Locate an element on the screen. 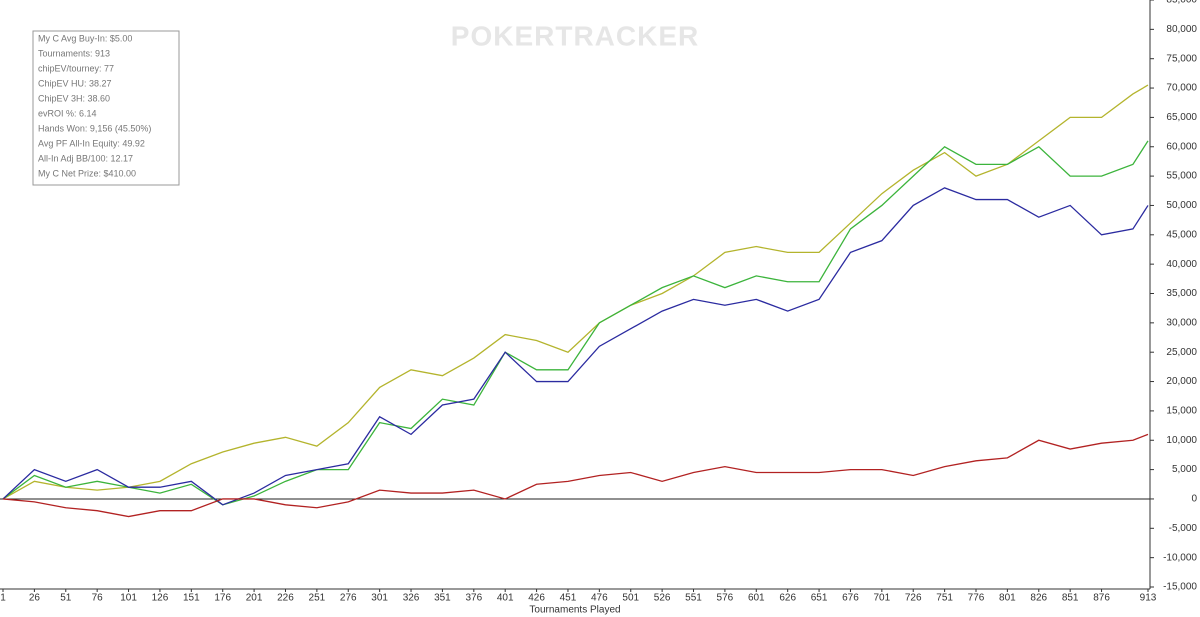  x-tick-label: 851 is located at coordinates (1070, 598).